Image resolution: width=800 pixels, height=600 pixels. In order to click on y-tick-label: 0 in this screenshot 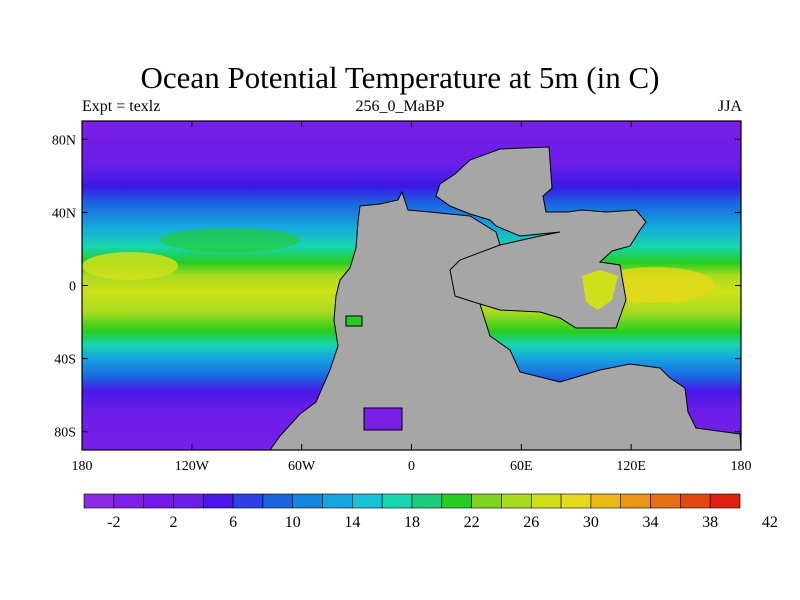, I will do `click(72, 287)`.